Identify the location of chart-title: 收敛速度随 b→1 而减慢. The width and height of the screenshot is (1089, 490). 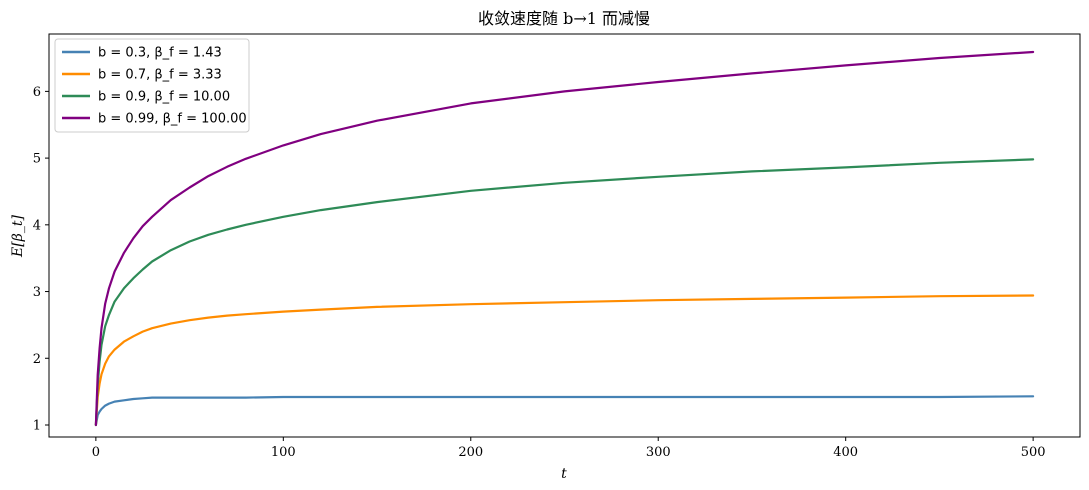
(564, 18).